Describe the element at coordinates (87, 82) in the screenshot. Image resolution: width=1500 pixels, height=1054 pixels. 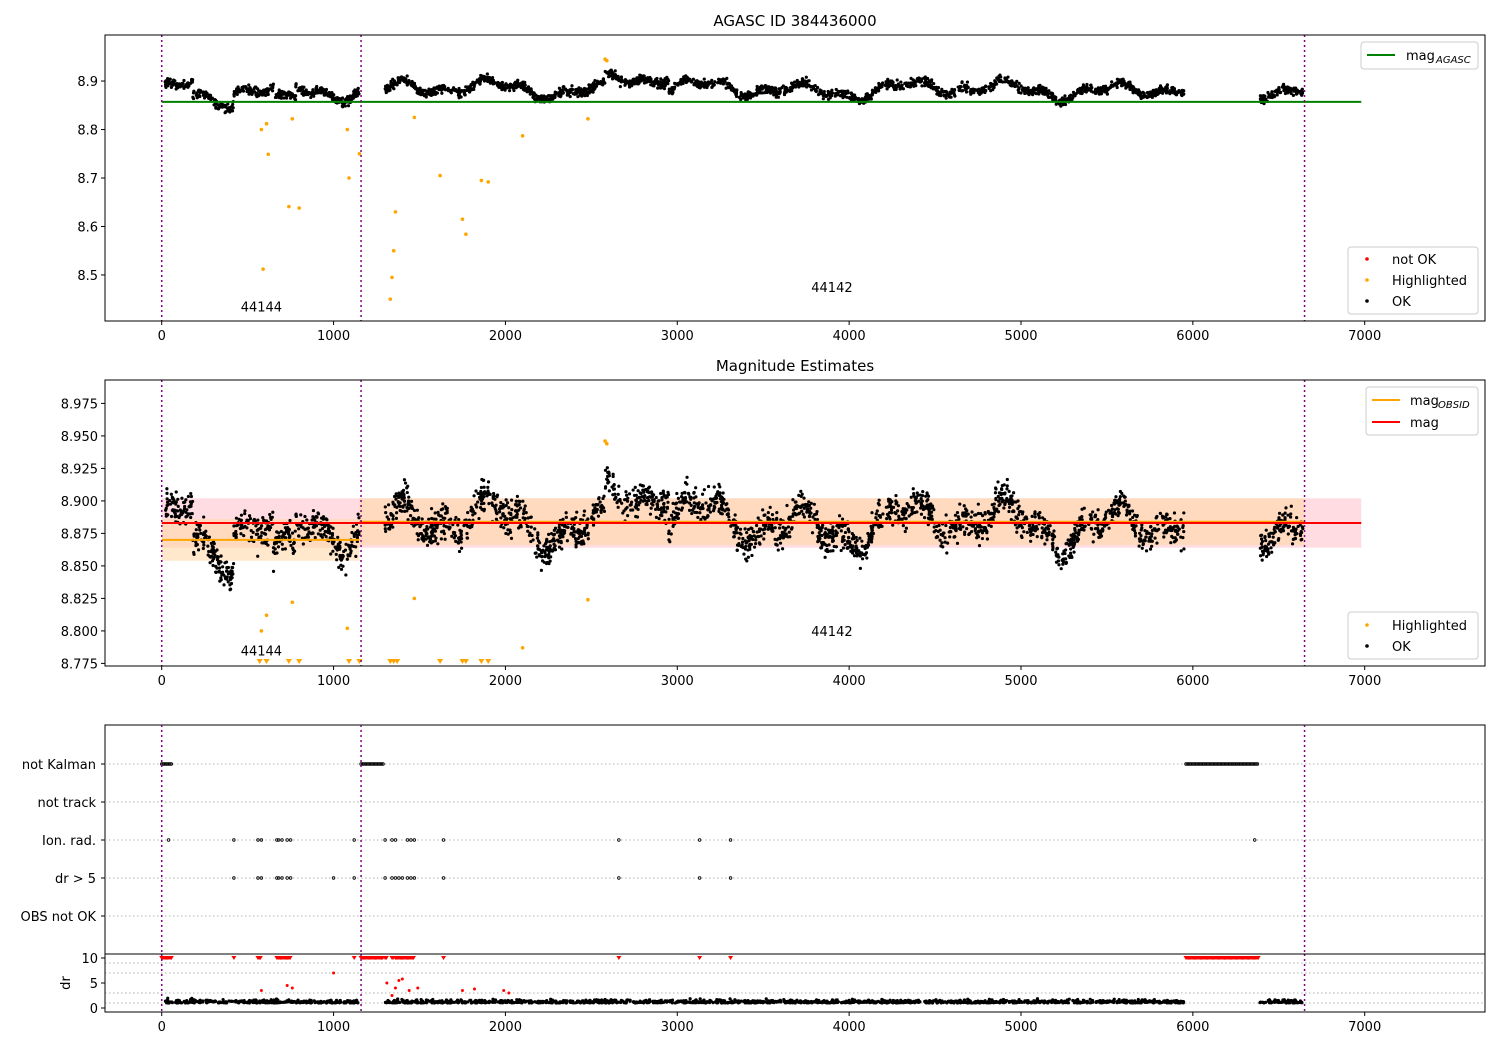
I see `y-tick-label: 8.9` at that location.